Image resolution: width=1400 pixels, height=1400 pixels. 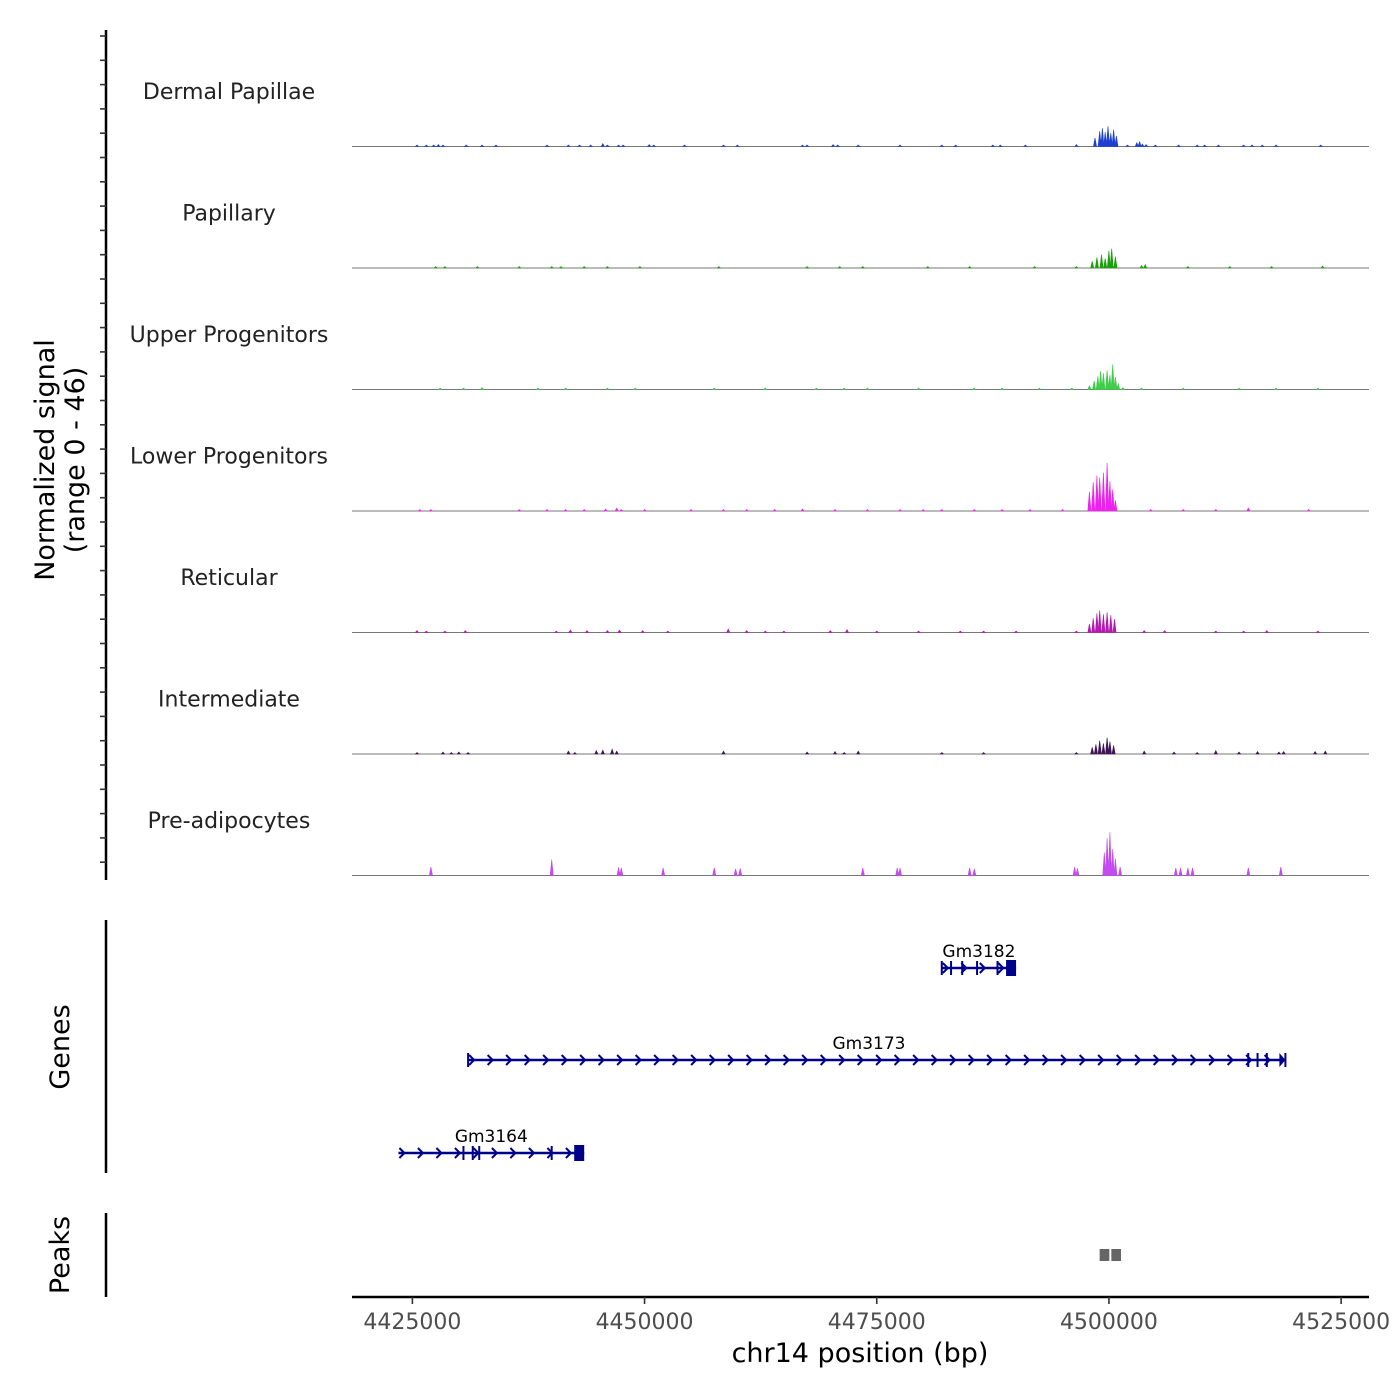 I want to click on peak-region, so click(x=1116, y=1255).